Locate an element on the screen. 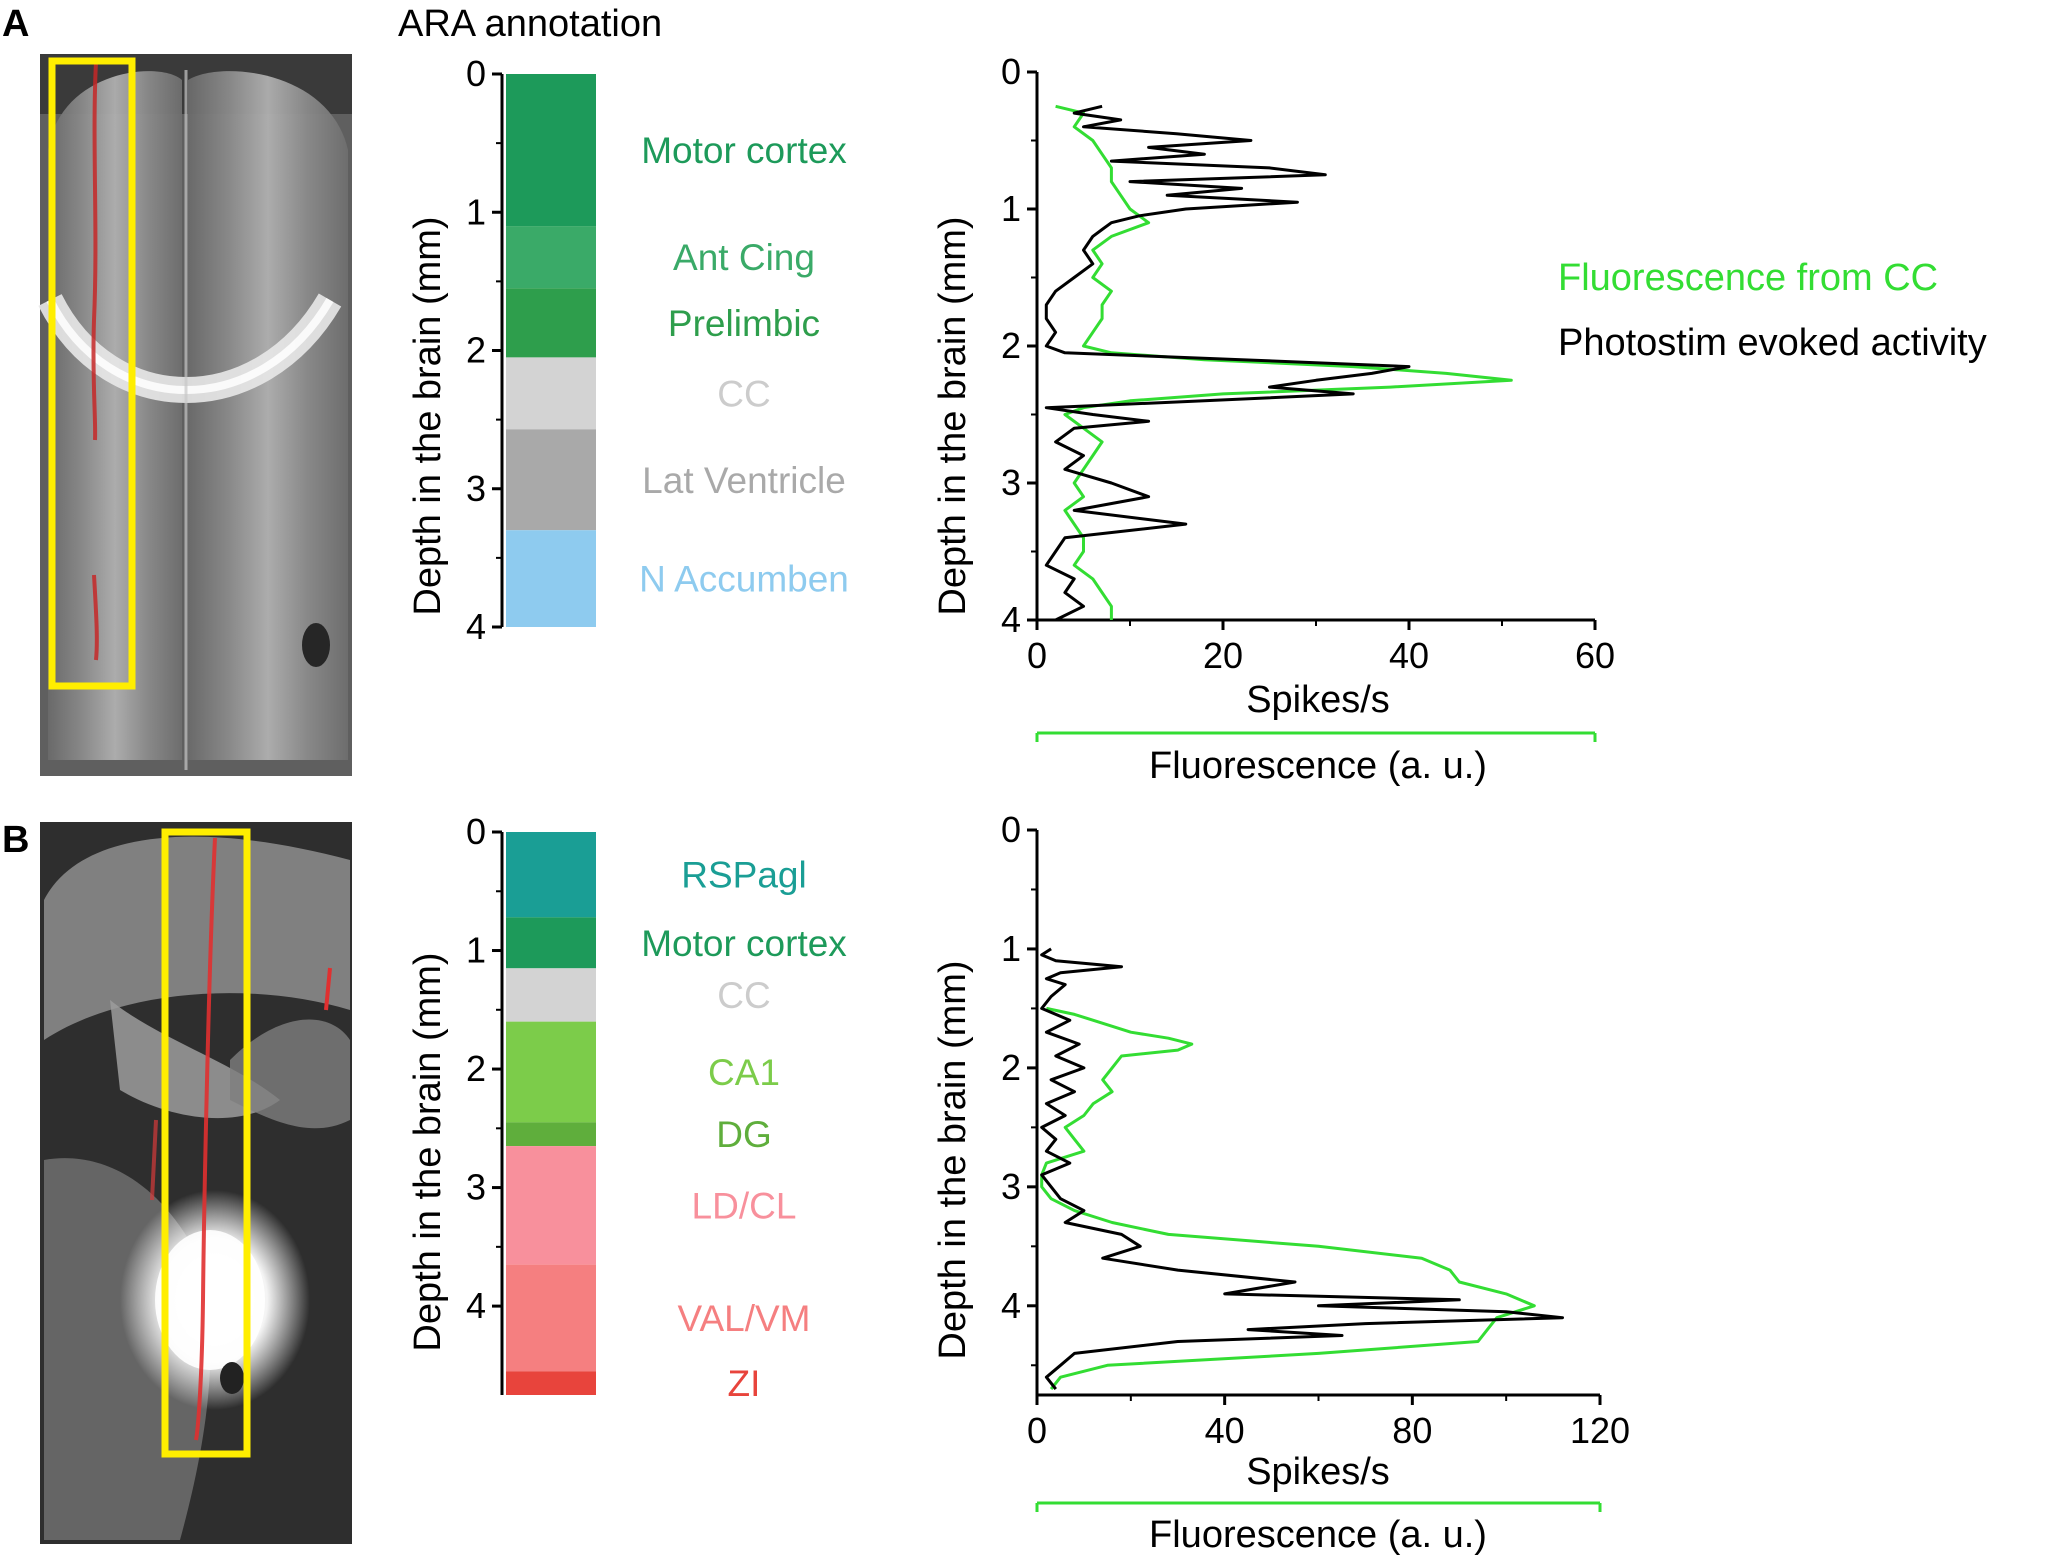  annotation-region-label: RSPagl is located at coordinates (743, 875).